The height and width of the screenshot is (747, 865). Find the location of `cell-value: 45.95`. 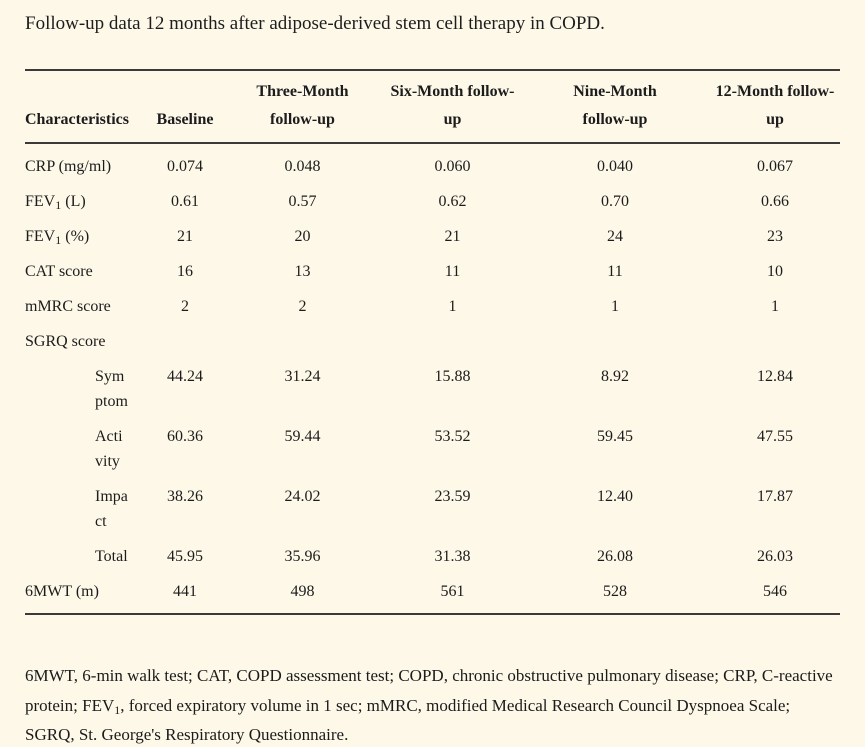

cell-value: 45.95 is located at coordinates (185, 556).